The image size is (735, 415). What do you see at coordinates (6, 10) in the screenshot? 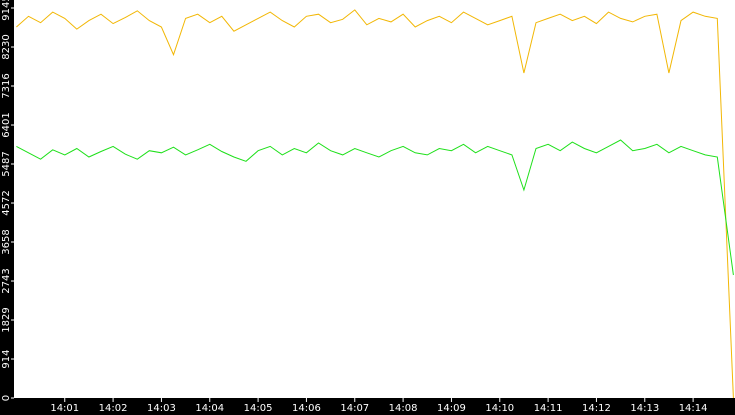
I see `y-tick-label: 9145` at bounding box center [6, 10].